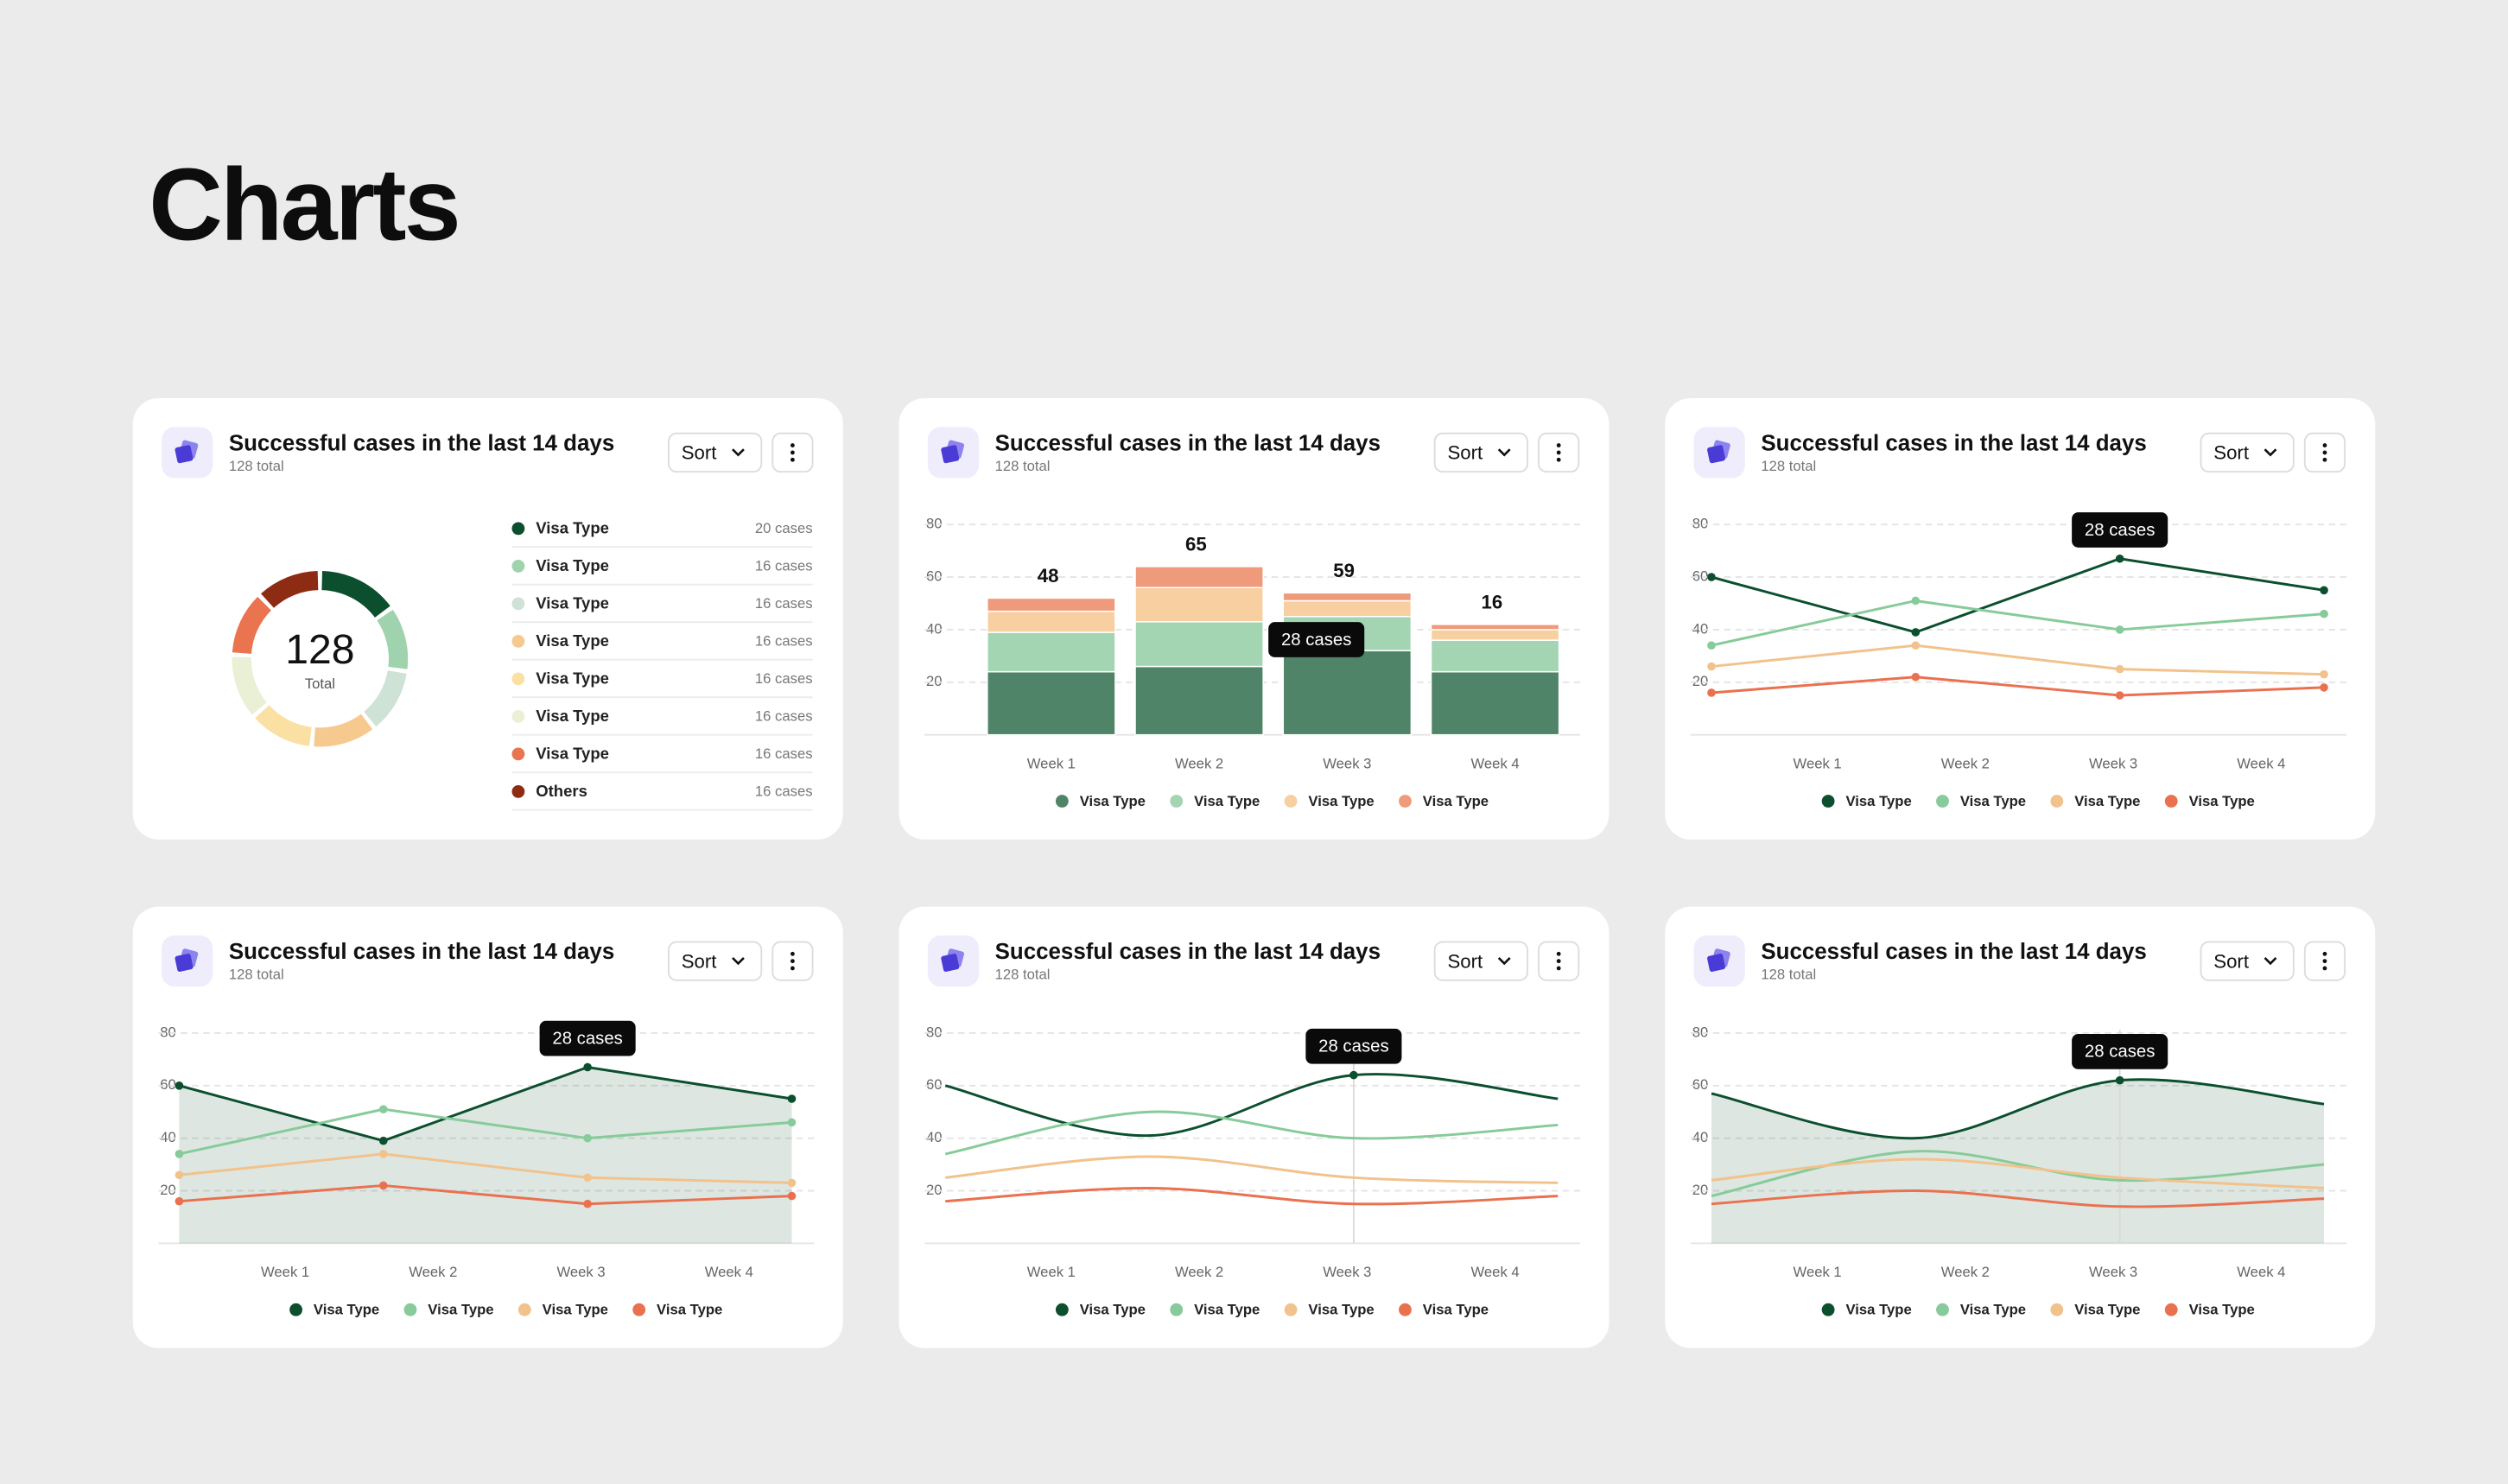 Image resolution: width=2508 pixels, height=1484 pixels. Describe the element at coordinates (1701, 524) in the screenshot. I see `y-tick-label: 80` at that location.